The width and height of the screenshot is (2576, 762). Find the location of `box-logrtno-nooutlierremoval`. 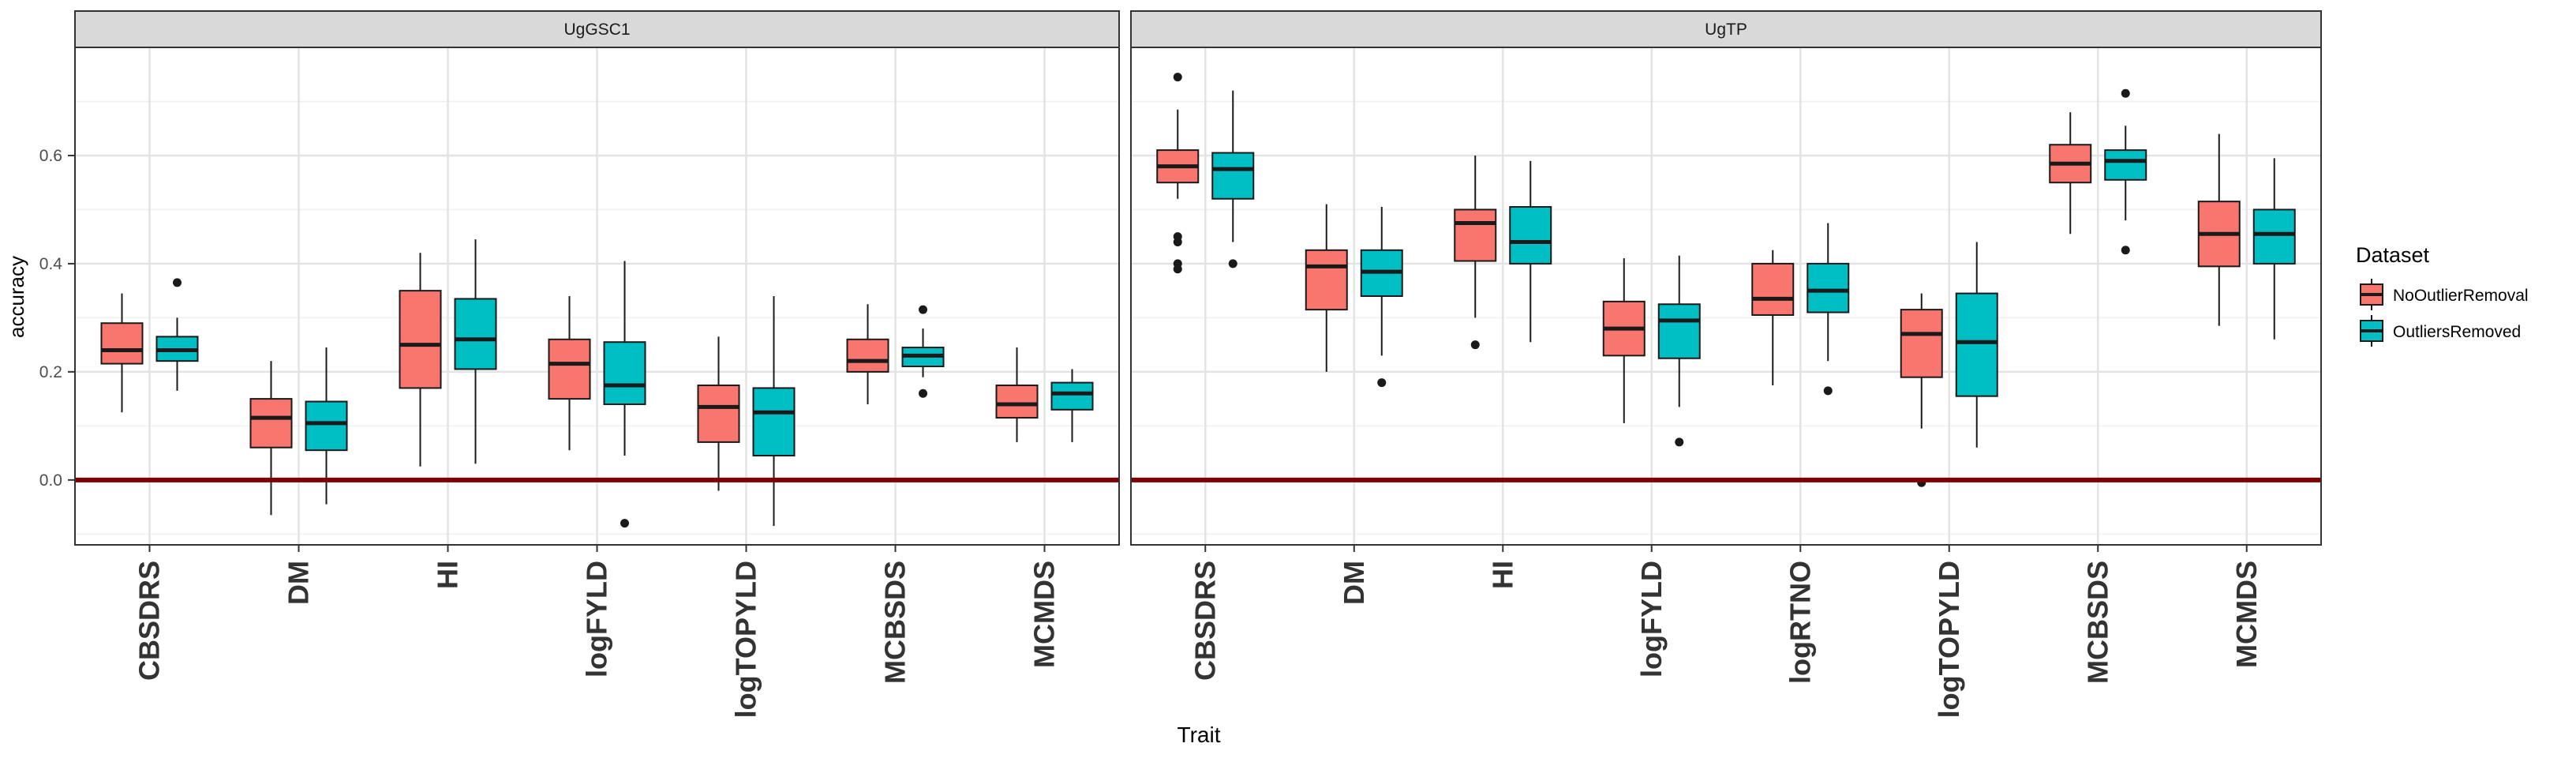

box-logrtno-nooutlierremoval is located at coordinates (1773, 318).